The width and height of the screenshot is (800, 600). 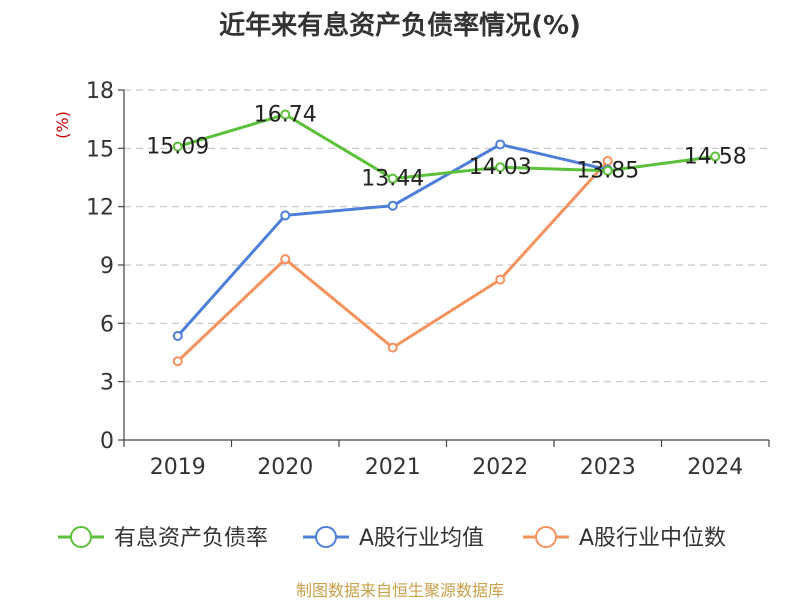 What do you see at coordinates (62, 125) in the screenshot?
I see `y-axis-unit-label: (%)` at bounding box center [62, 125].